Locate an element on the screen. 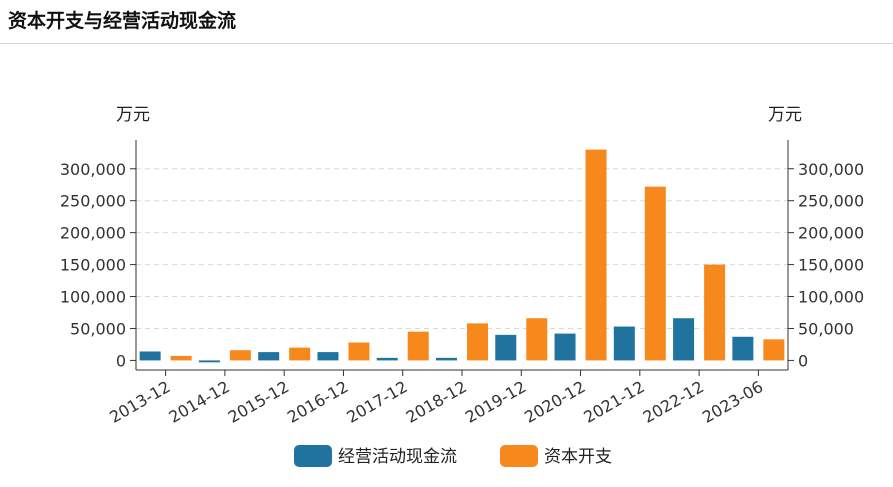 This screenshot has width=893, height=487. y-tick-label-right: 200,000 is located at coordinates (831, 233).